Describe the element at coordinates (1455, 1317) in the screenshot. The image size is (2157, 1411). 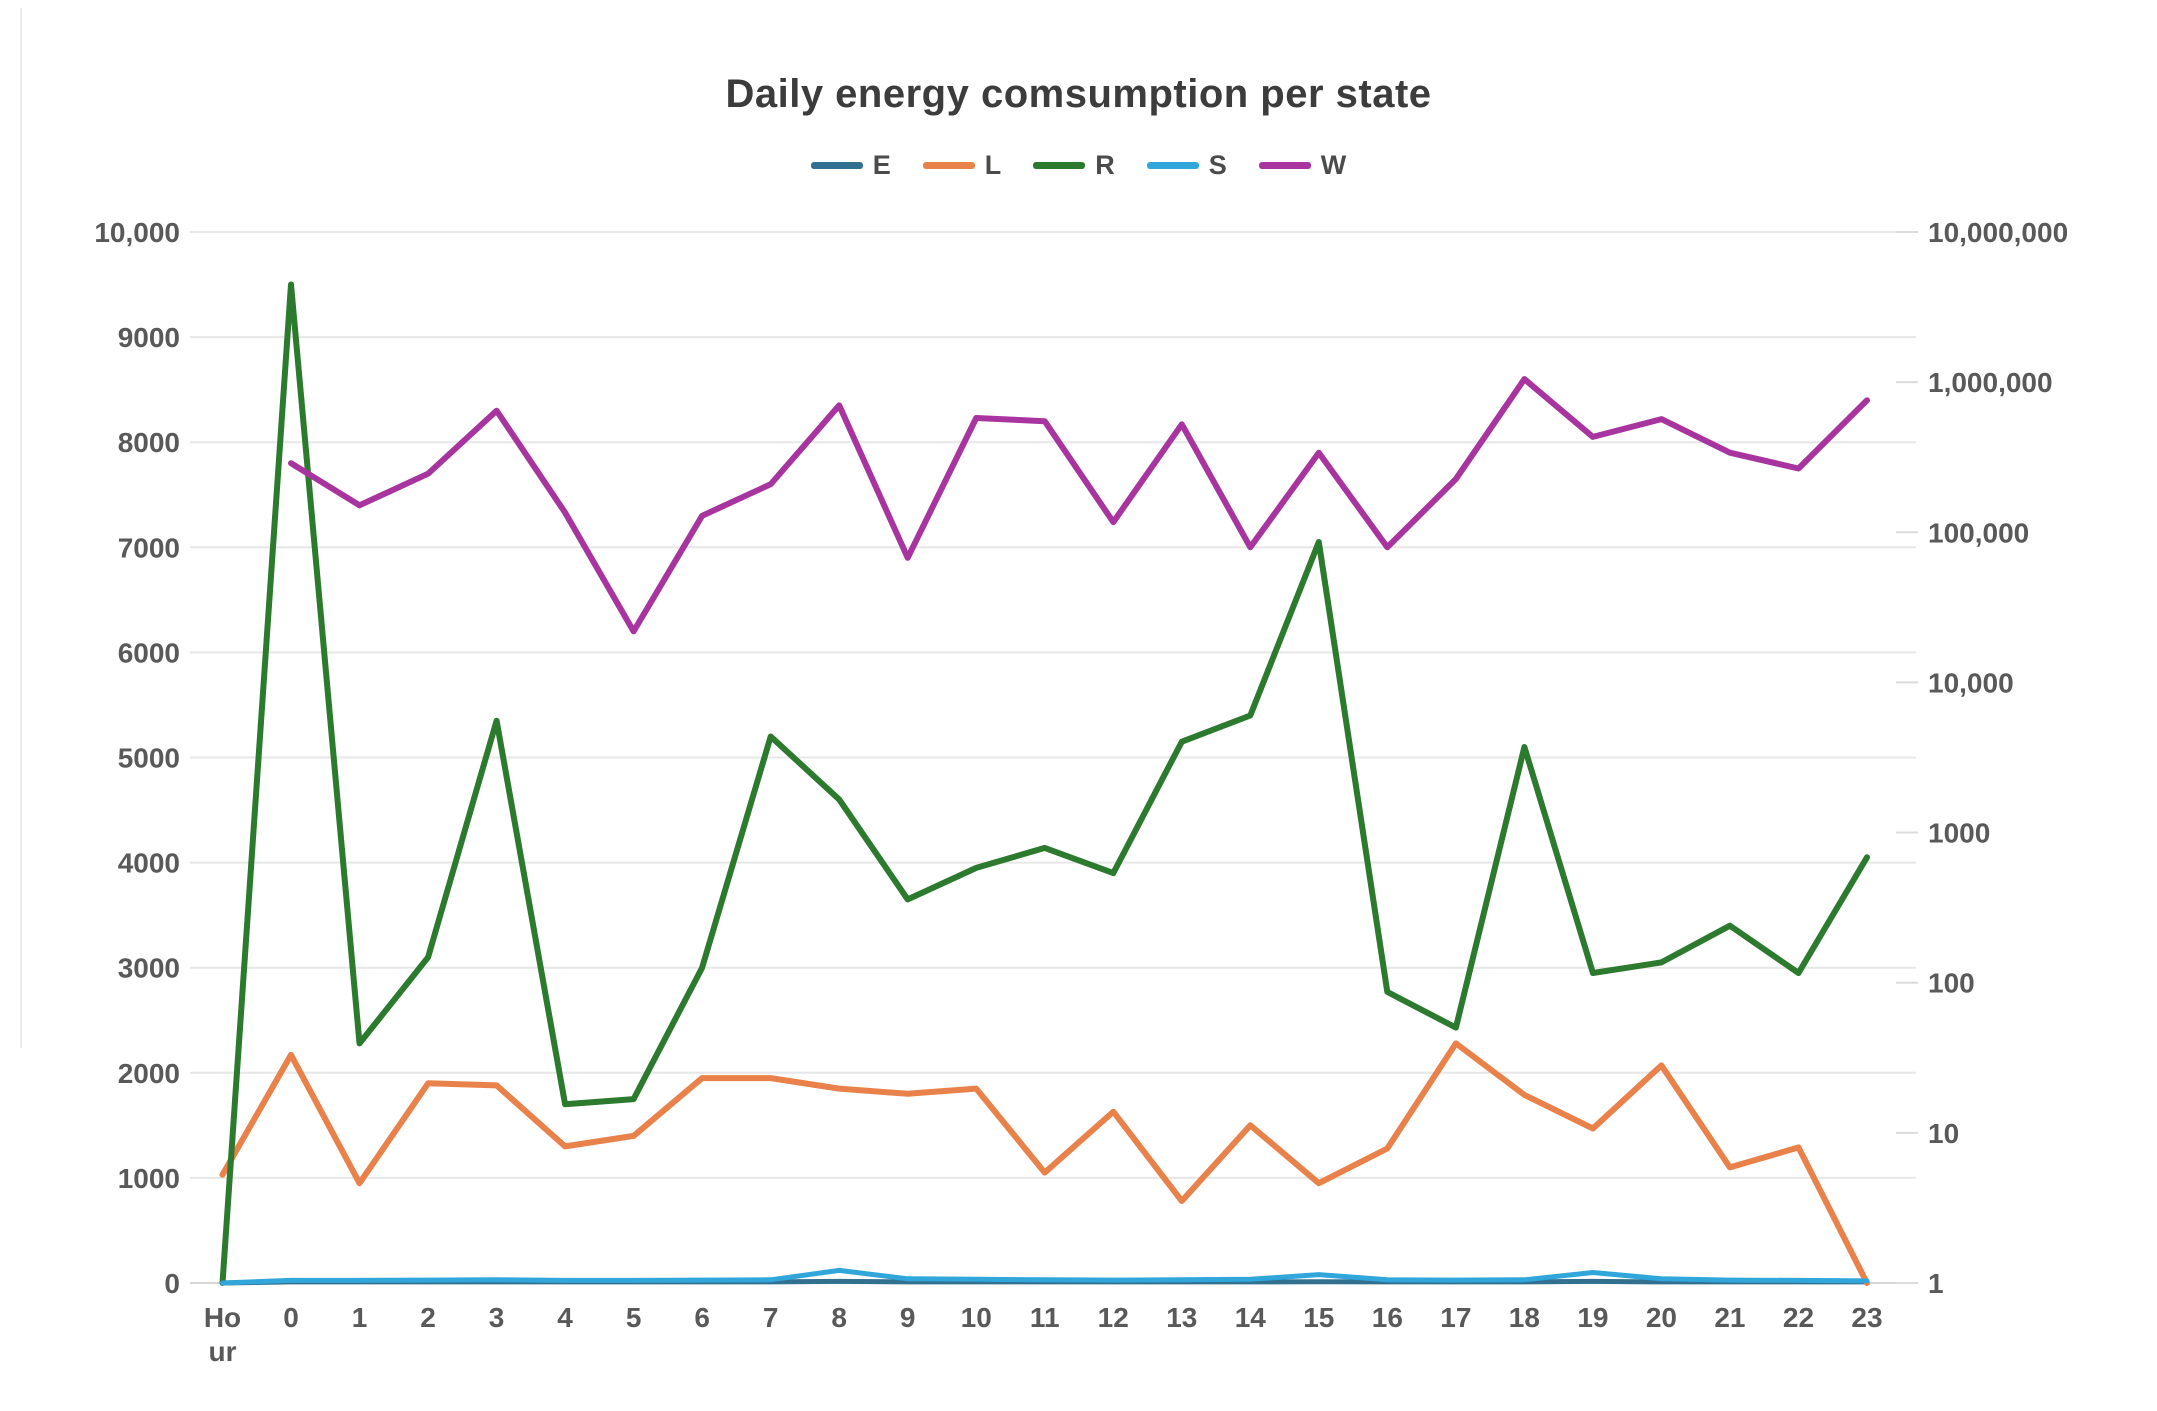
I see `x-tick-label: 17` at that location.